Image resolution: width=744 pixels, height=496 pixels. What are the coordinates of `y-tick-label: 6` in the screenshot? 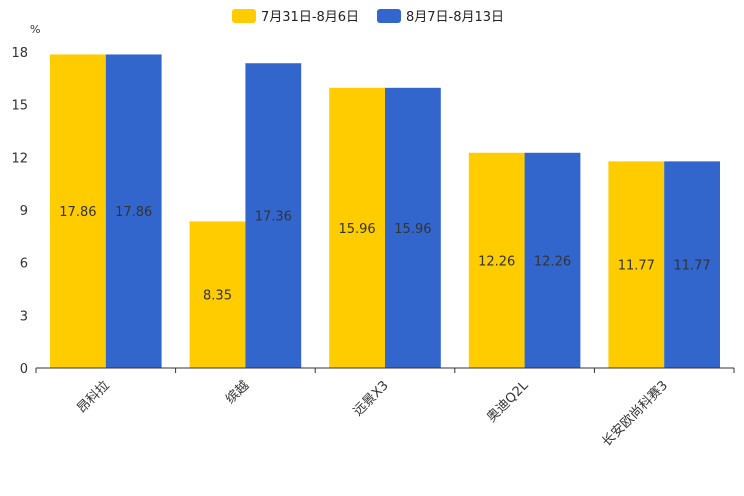 It's located at (24, 264).